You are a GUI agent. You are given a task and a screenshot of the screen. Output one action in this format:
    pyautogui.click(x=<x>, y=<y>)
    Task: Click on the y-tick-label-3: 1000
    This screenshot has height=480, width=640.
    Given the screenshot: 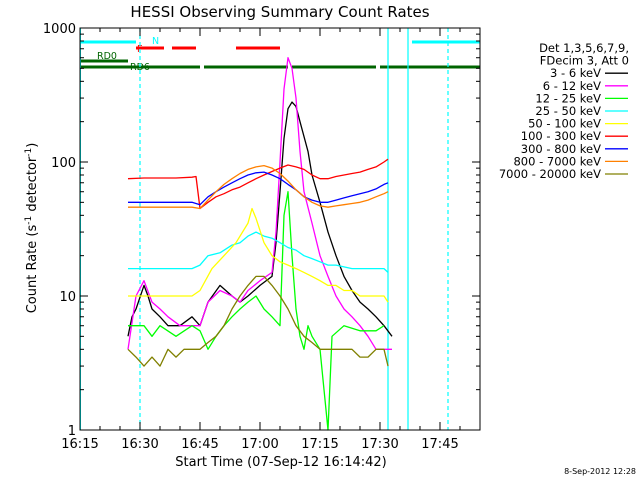 What is the action you would take?
    pyautogui.click(x=59, y=29)
    